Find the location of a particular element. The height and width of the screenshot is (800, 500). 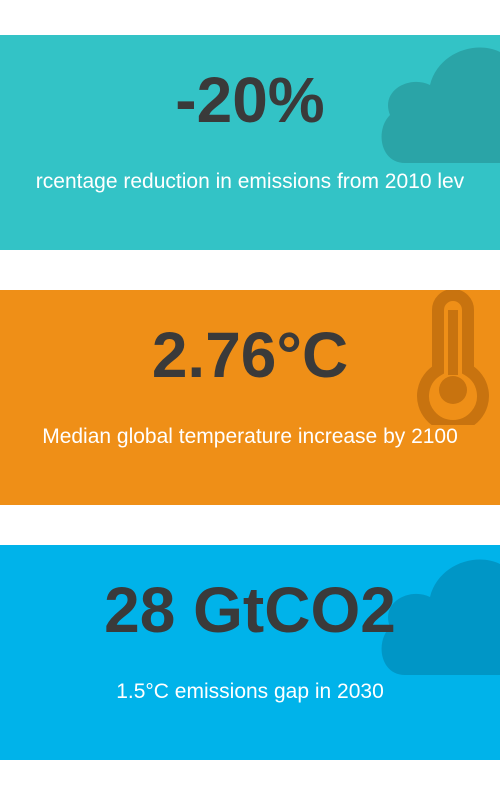

thermometer-icon is located at coordinates (453, 357).